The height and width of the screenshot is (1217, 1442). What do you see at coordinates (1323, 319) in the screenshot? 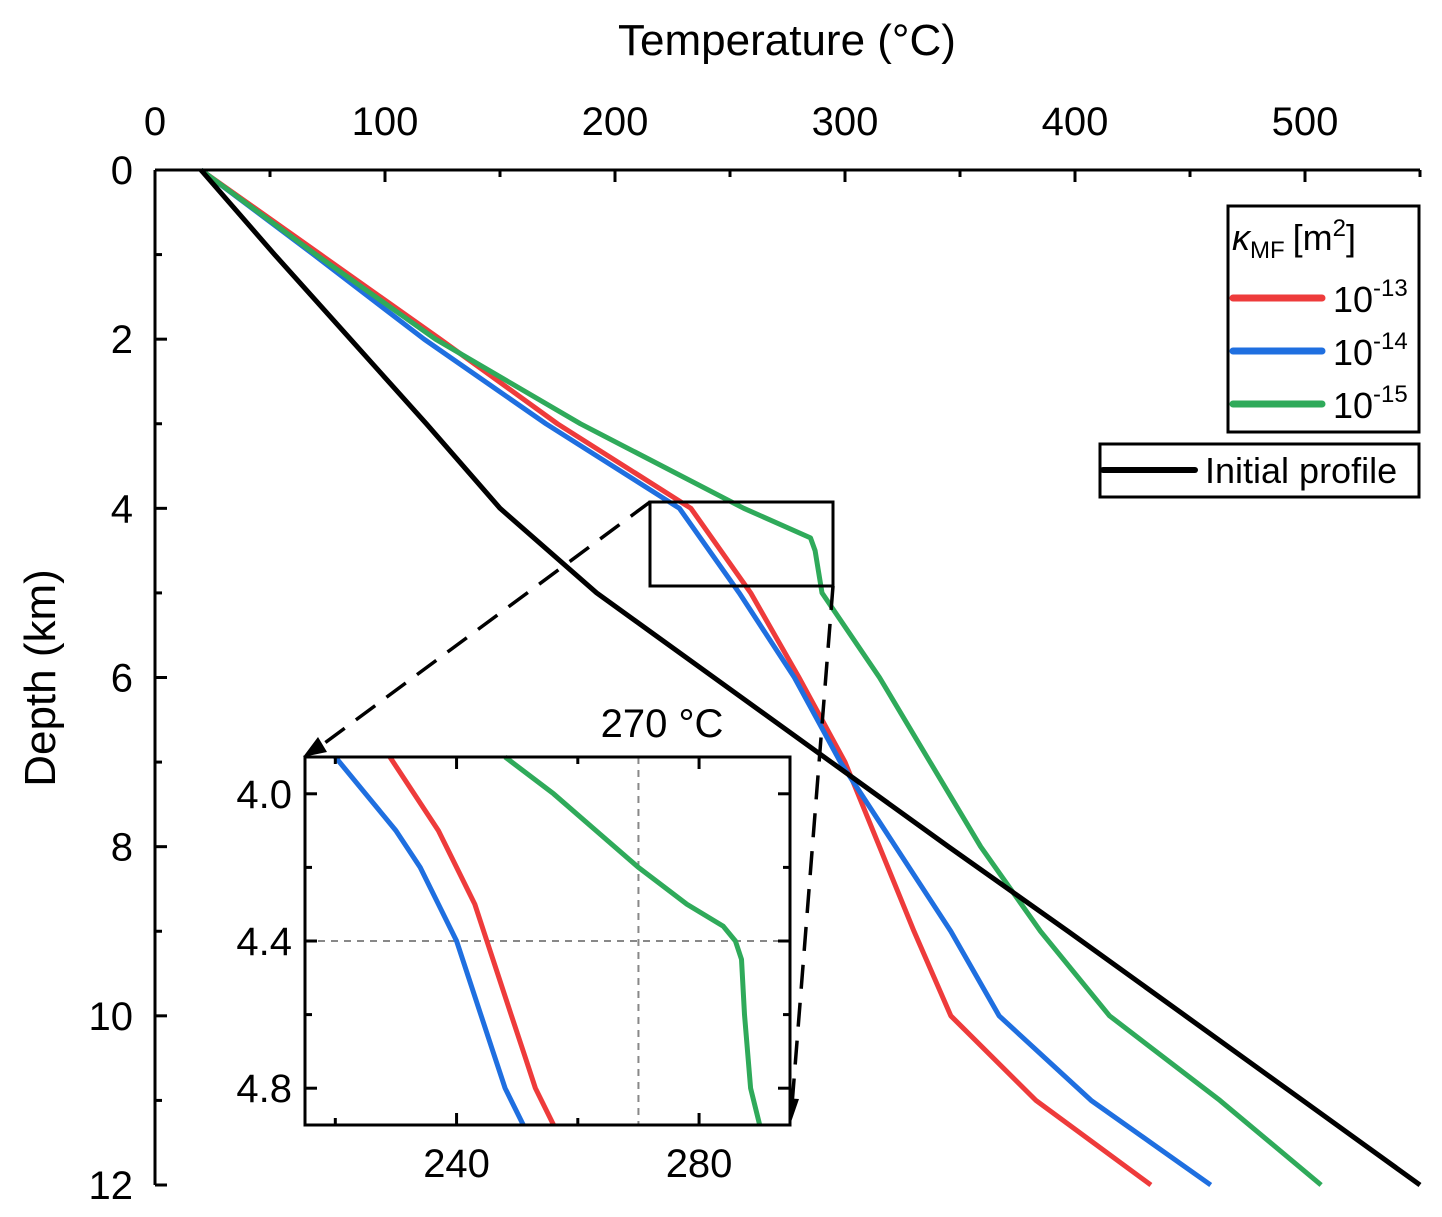
I see `legend-box` at bounding box center [1323, 319].